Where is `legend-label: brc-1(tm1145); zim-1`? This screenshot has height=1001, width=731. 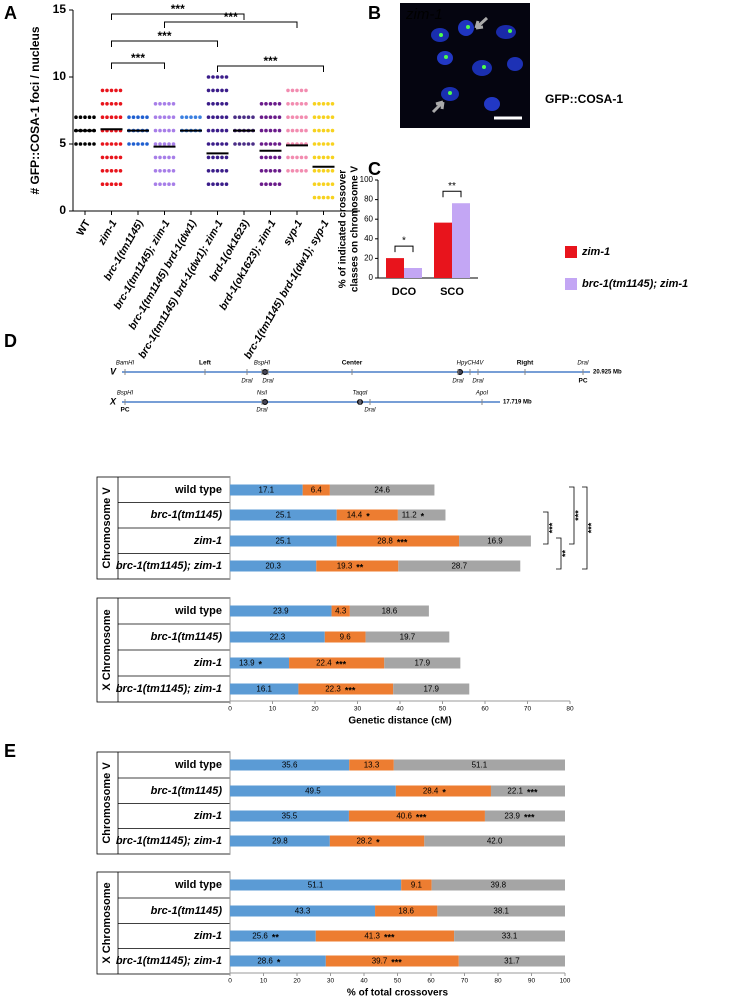
legend-label: brc-1(tm1145); zim-1 is located at coordinates (635, 284).